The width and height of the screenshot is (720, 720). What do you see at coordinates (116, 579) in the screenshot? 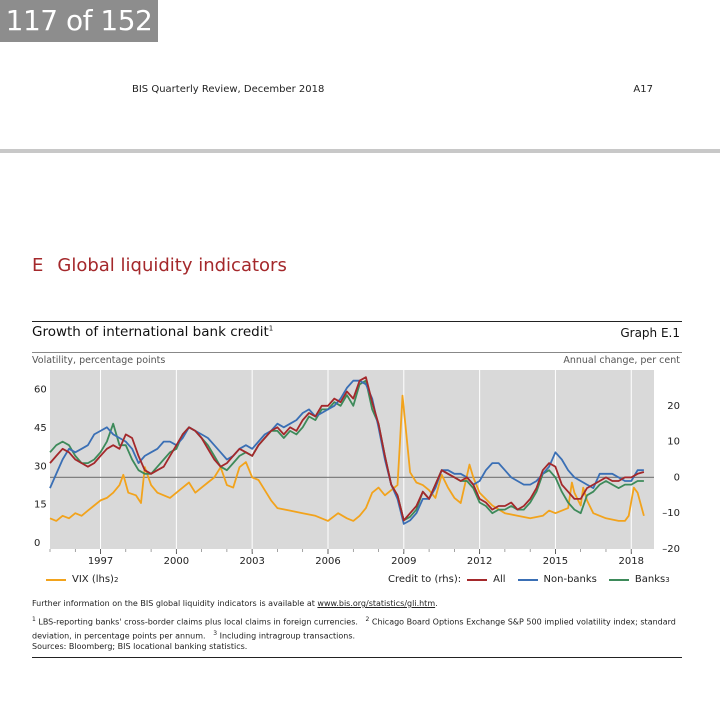
I see `legend-vix-note: 2` at bounding box center [116, 579].